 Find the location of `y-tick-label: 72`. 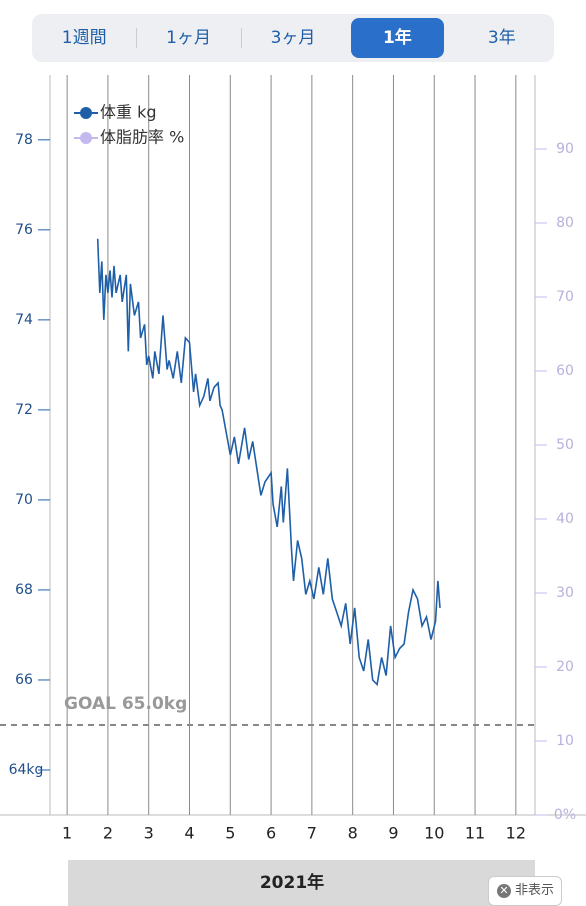

y-tick-label: 72 is located at coordinates (24, 410).